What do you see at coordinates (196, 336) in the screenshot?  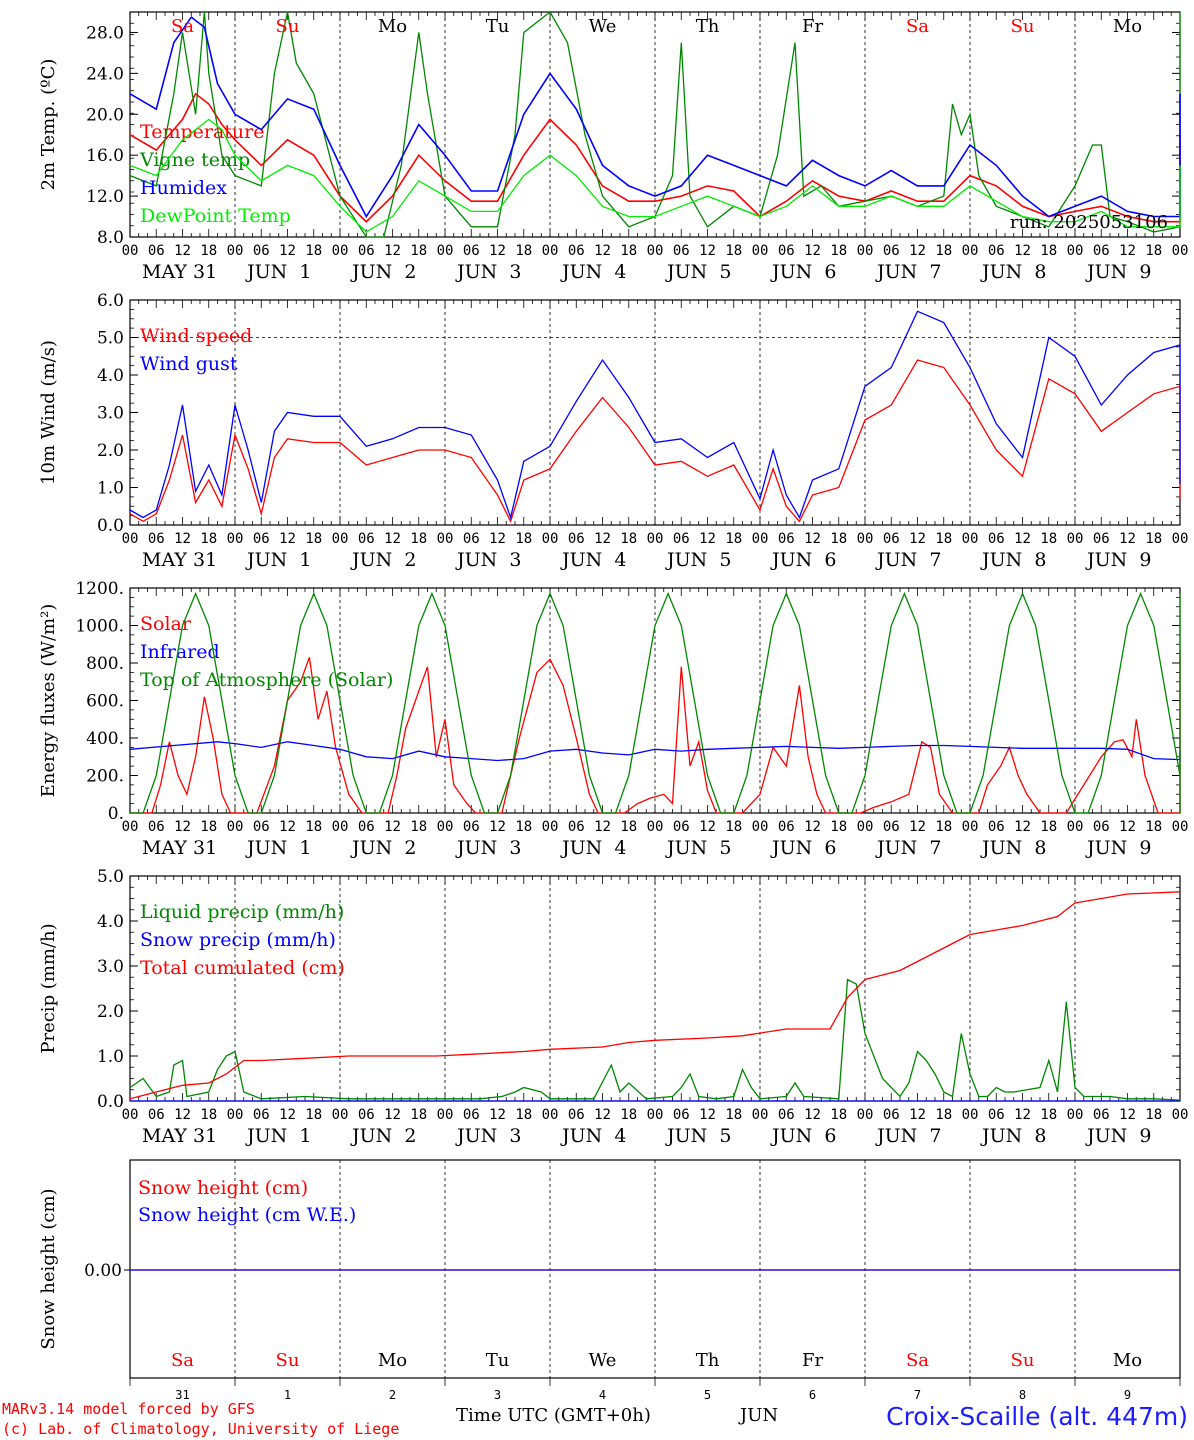 I see `legend-entry: Wind speed` at bounding box center [196, 336].